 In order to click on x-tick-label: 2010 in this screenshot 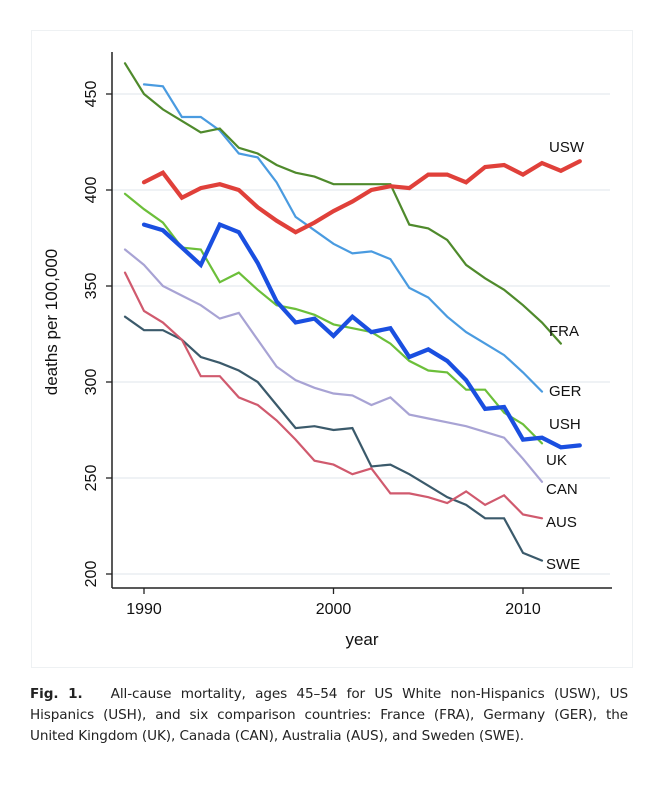, I will do `click(523, 609)`.